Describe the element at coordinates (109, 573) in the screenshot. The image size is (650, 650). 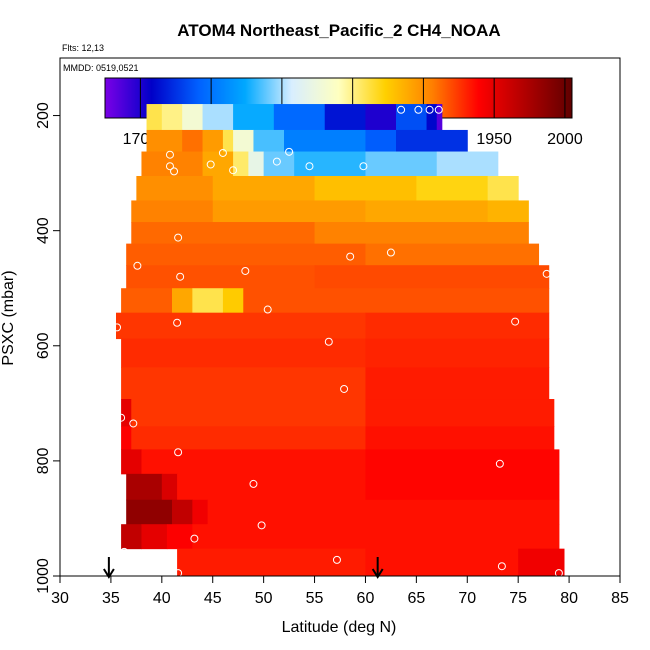
I see `arrow-head` at that location.